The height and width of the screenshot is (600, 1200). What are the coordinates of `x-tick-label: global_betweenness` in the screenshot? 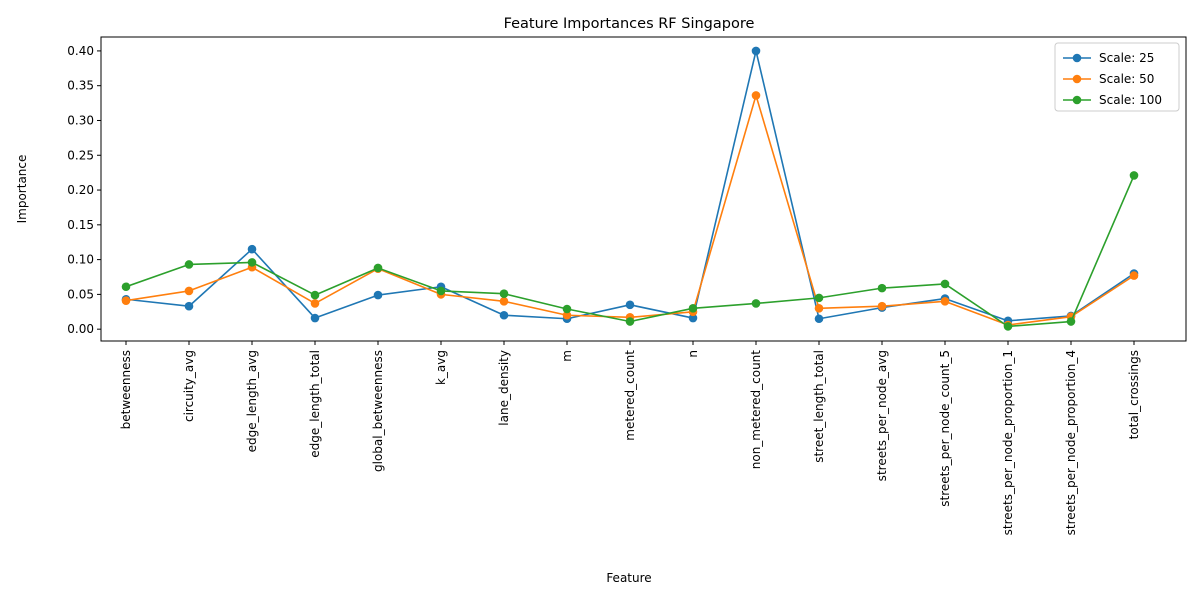 It's located at (378, 411).